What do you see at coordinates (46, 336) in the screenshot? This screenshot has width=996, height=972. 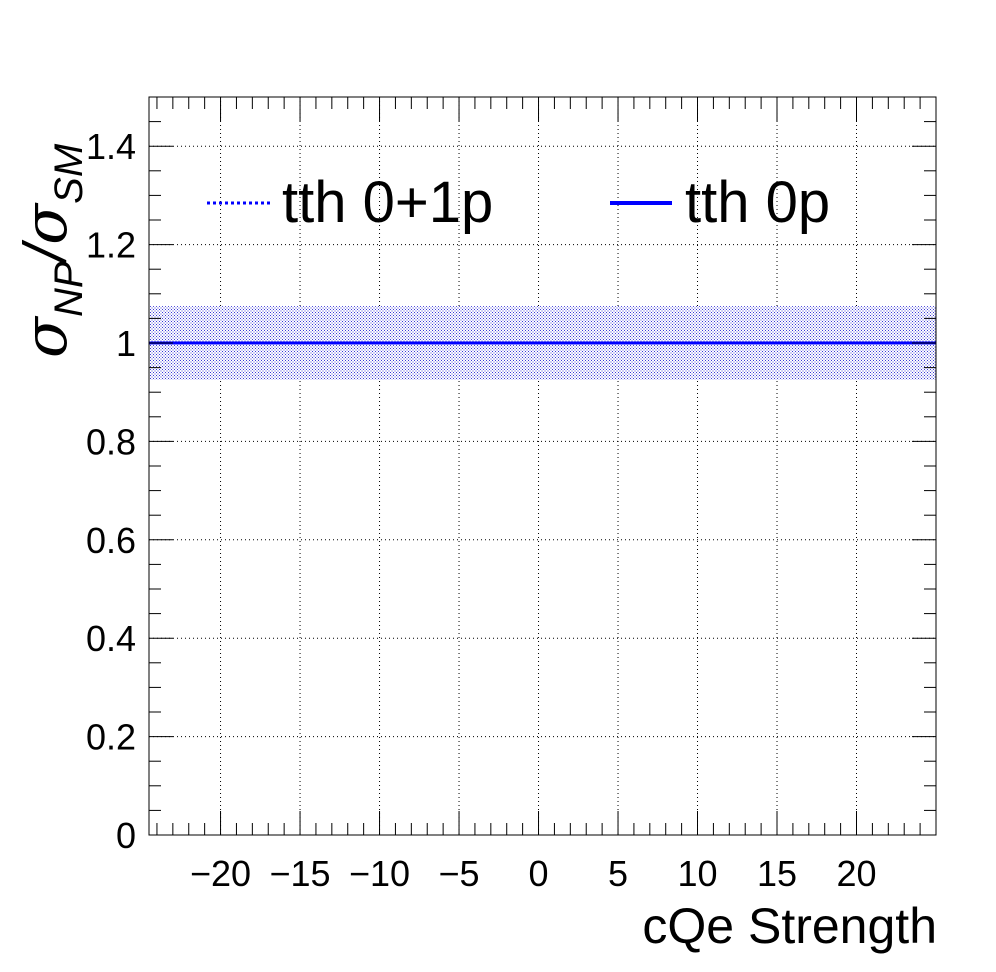 I see `y-axis-label-sigma-np: σ` at bounding box center [46, 336].